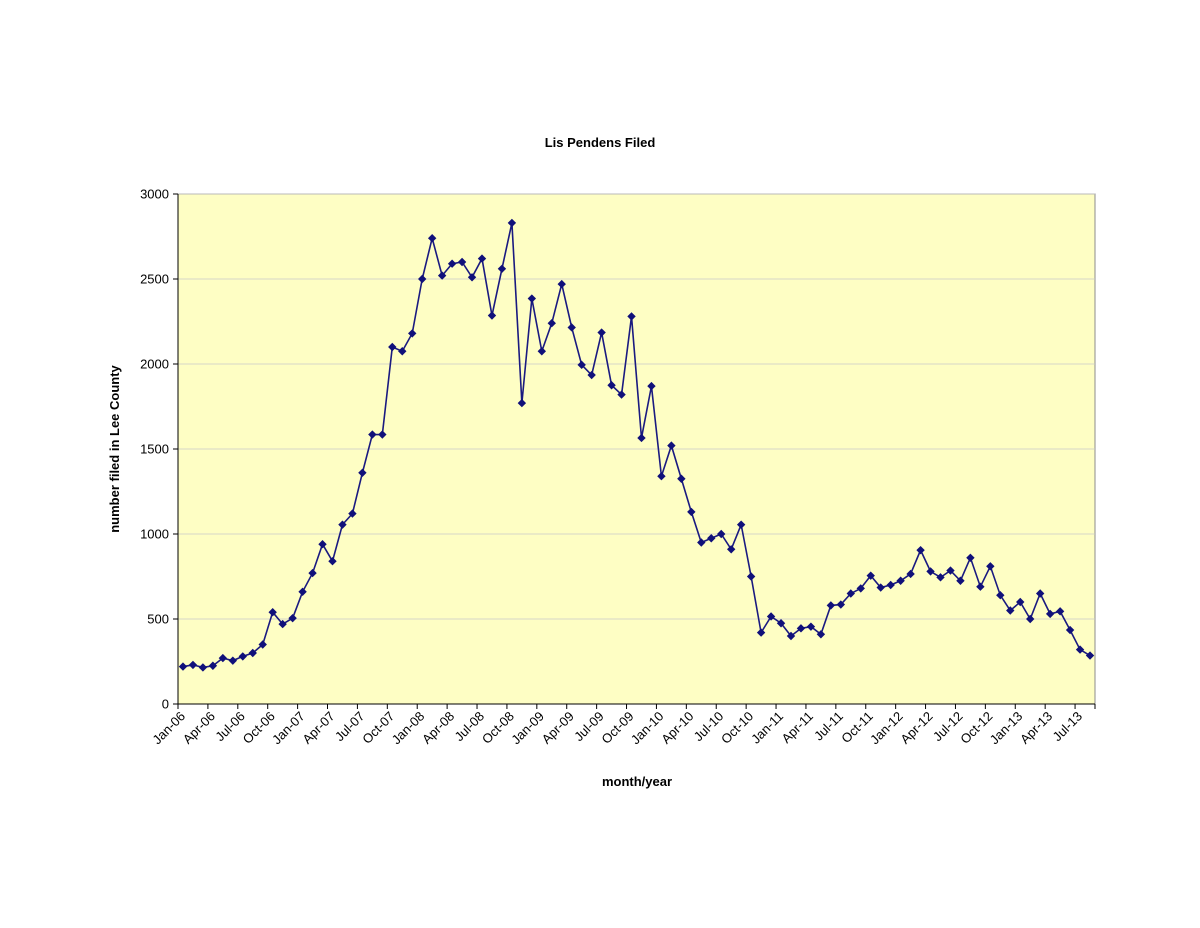 The image size is (1200, 928). I want to click on x-tick-label: Jan-11, so click(767, 728).